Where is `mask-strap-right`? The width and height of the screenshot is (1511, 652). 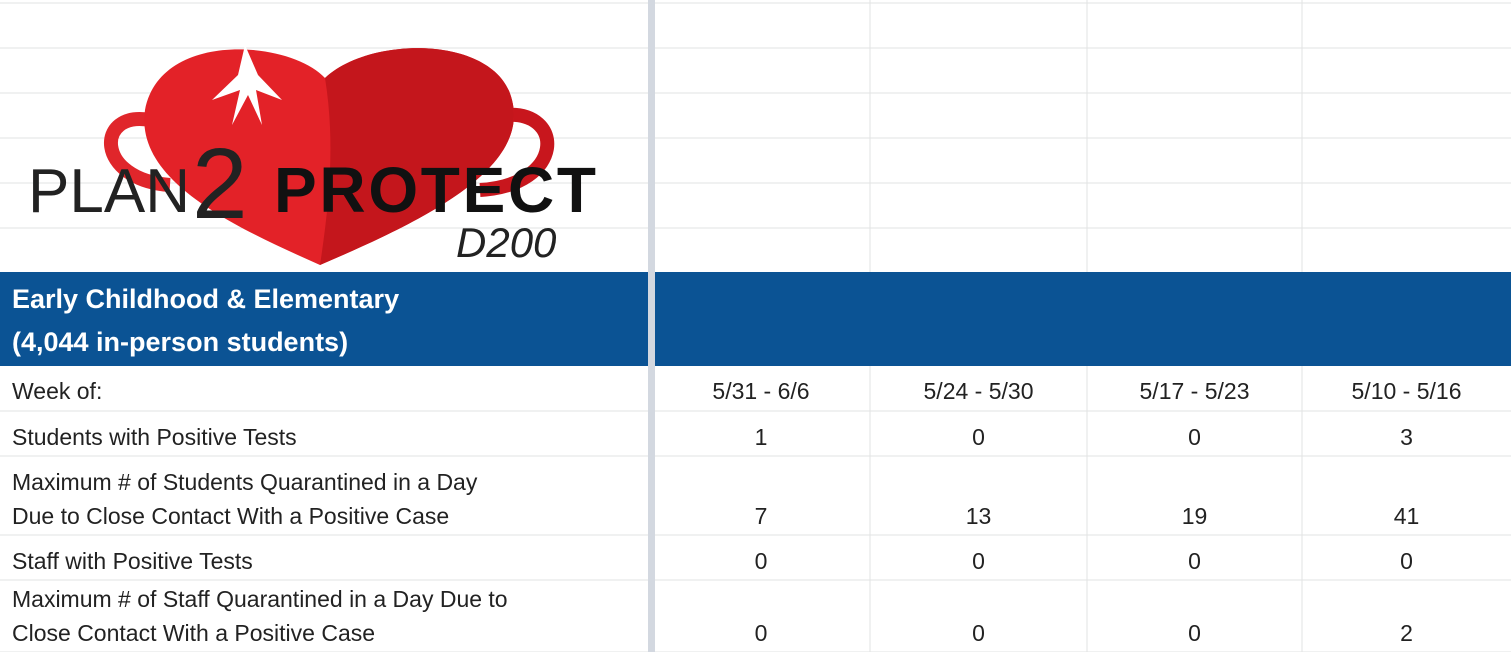
mask-strap-right is located at coordinates (517, 152).